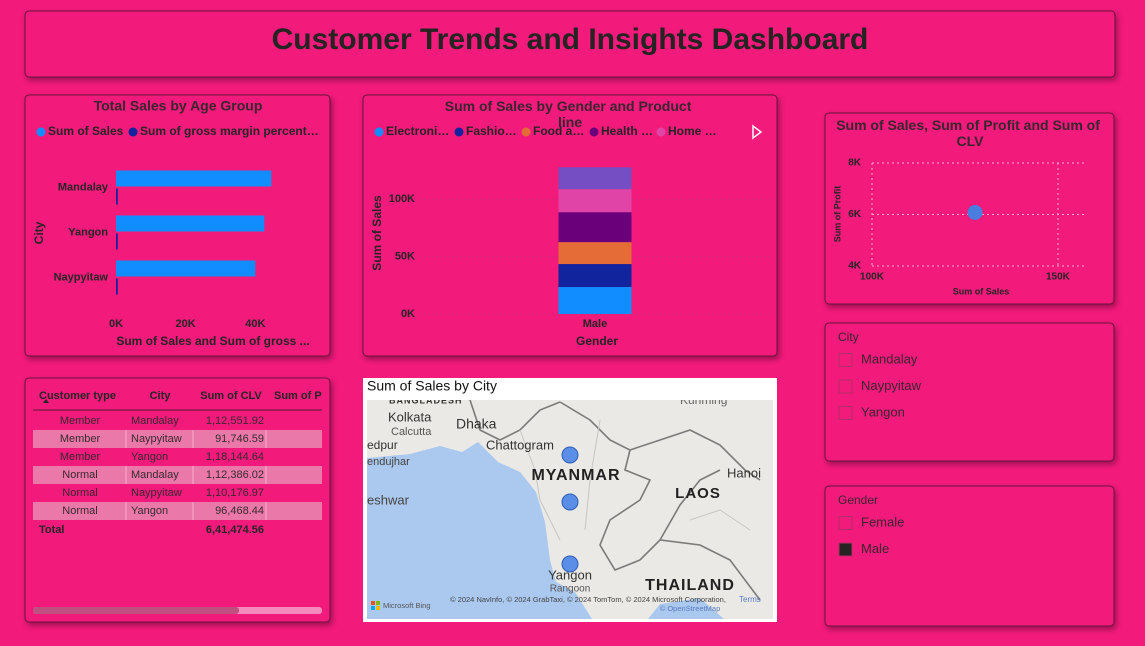 The width and height of the screenshot is (1145, 646). Describe the element at coordinates (432, 386) in the screenshot. I see `map-title: Sum of Sales by City` at that location.